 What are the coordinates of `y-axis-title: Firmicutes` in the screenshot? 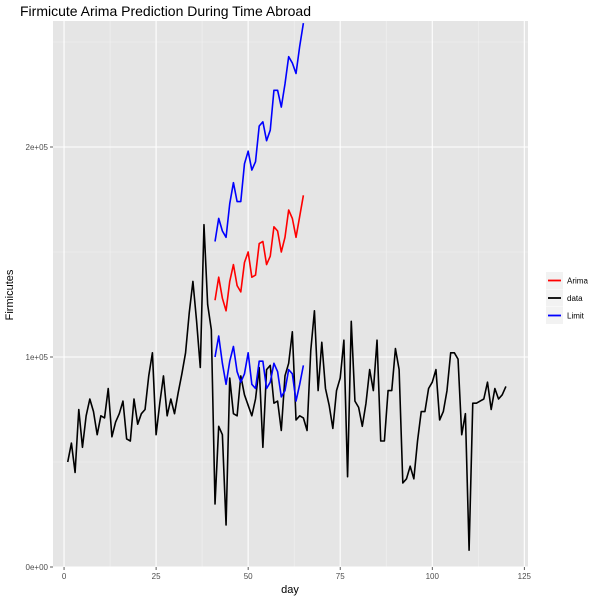 It's located at (10, 294).